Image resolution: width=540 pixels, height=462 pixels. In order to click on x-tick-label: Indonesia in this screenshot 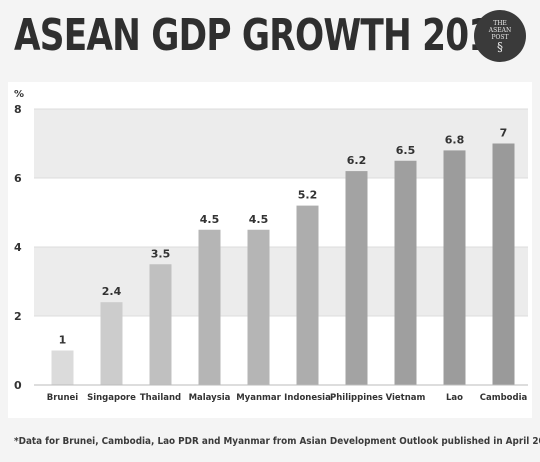, I will do `click(307, 398)`.